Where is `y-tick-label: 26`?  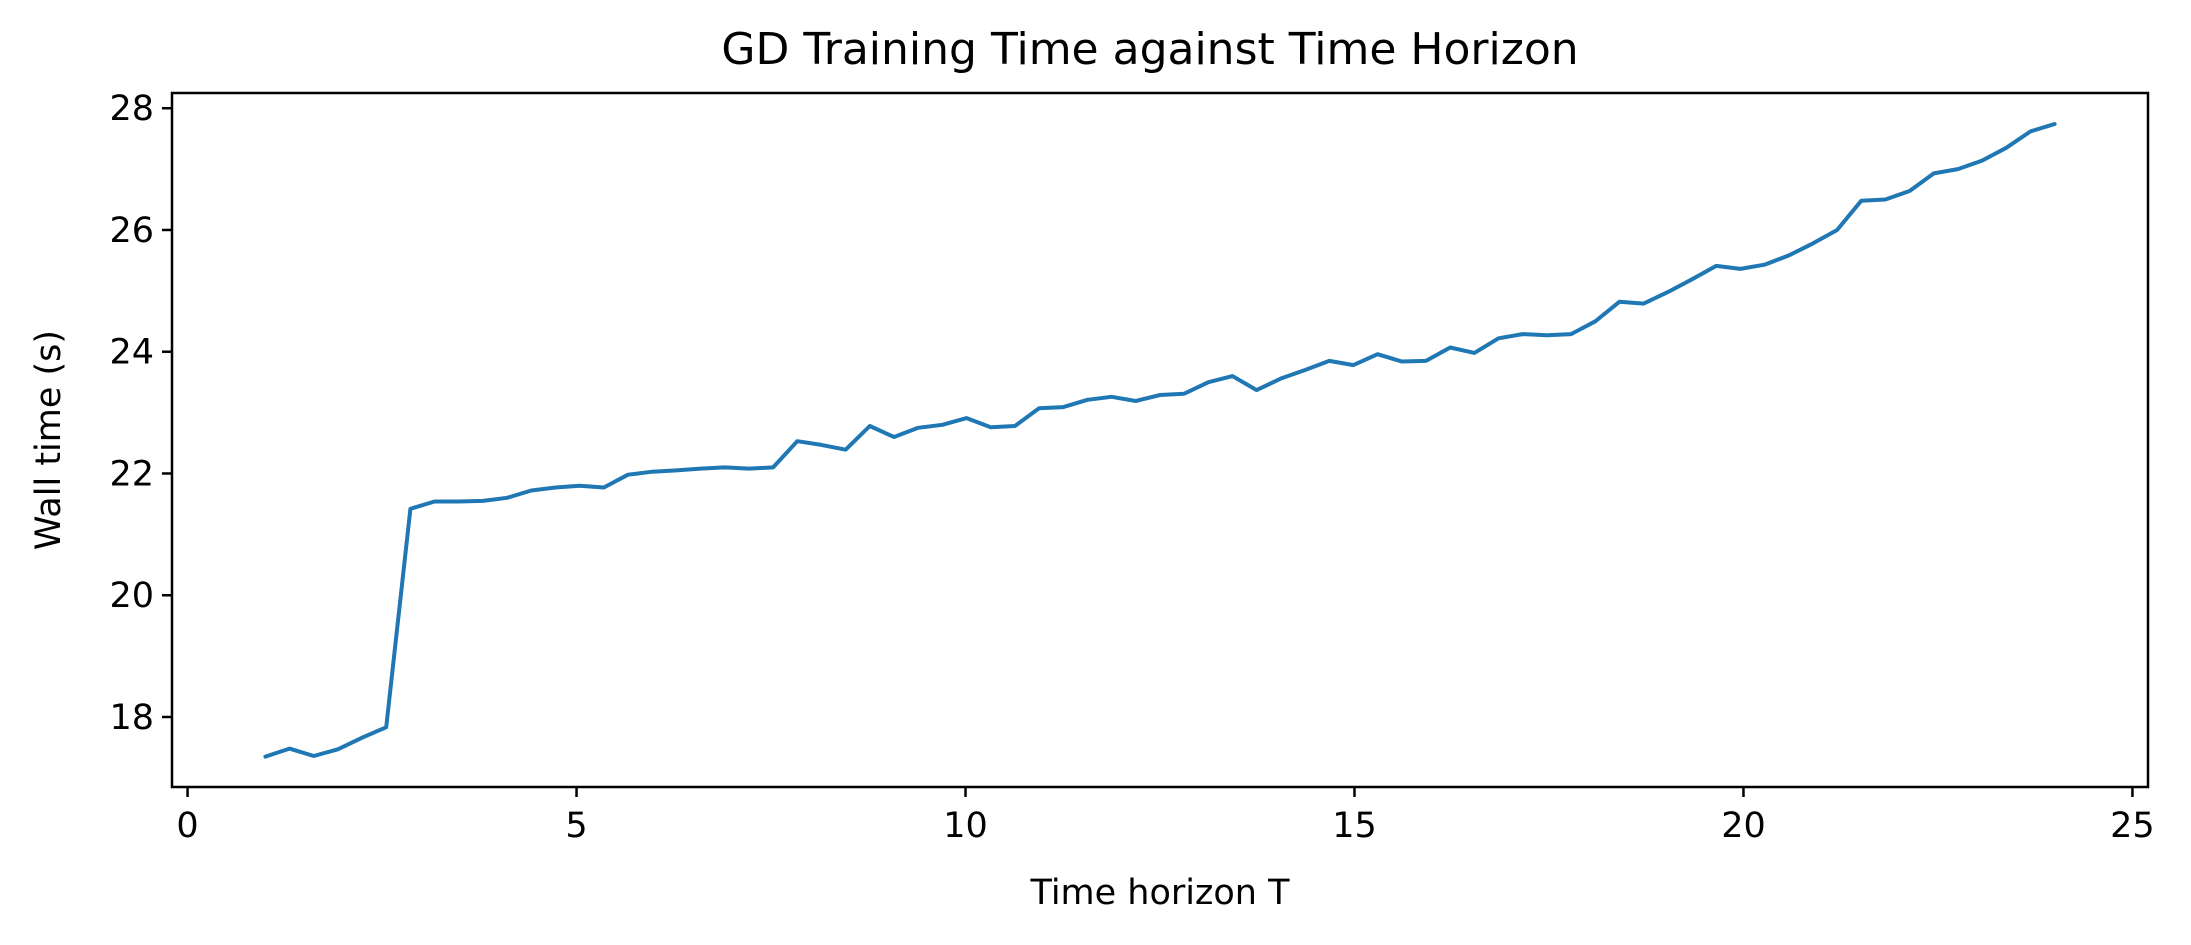 y-tick-label: 26 is located at coordinates (131, 231).